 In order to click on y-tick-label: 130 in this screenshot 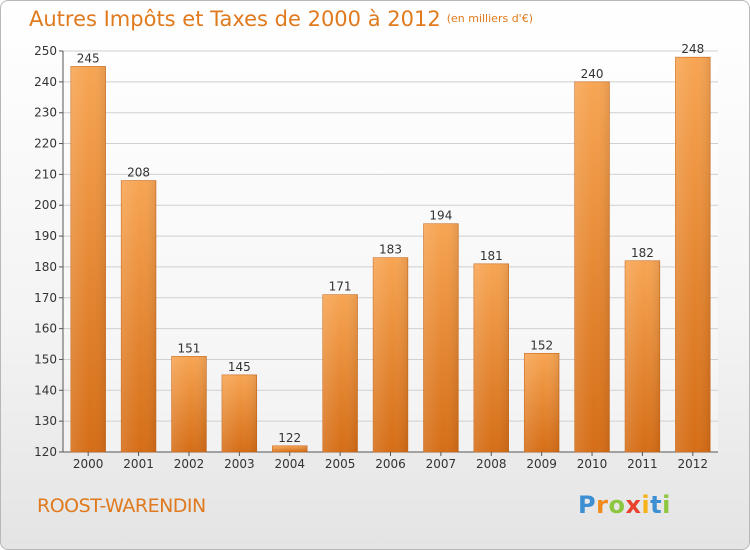, I will do `click(45, 421)`.